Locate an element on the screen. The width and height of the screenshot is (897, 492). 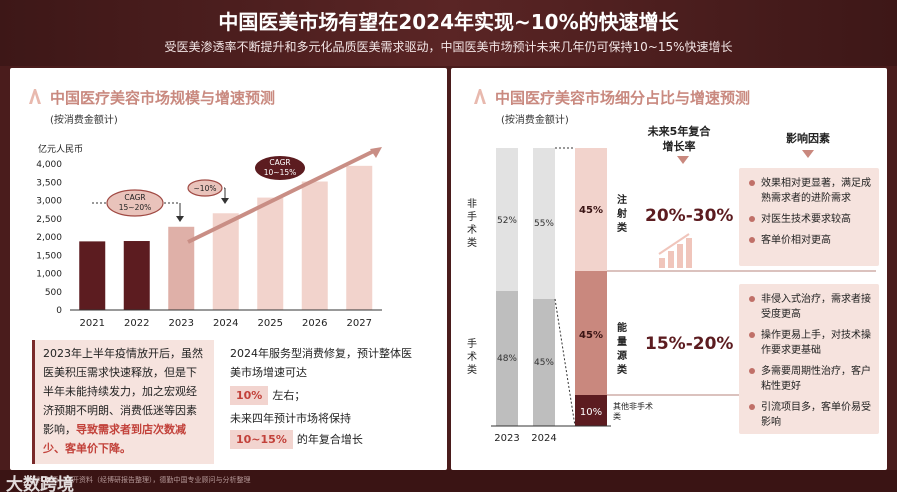
y-tick-label: 2,000 is located at coordinates (49, 238).